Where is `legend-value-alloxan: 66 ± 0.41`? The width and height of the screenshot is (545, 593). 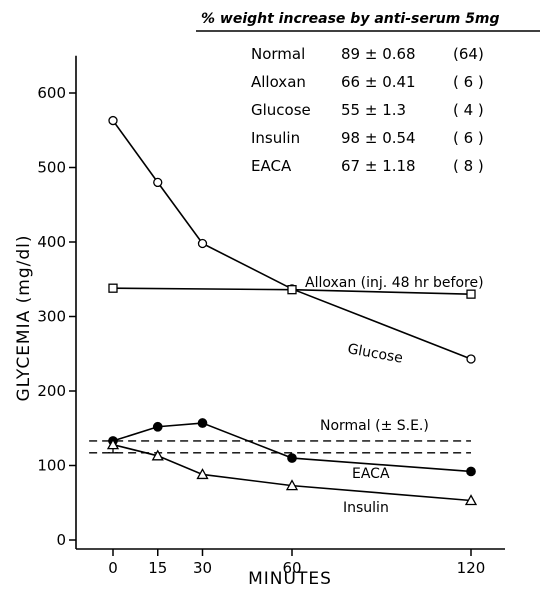 legend-value-alloxan: 66 ± 0.41 is located at coordinates (378, 82).